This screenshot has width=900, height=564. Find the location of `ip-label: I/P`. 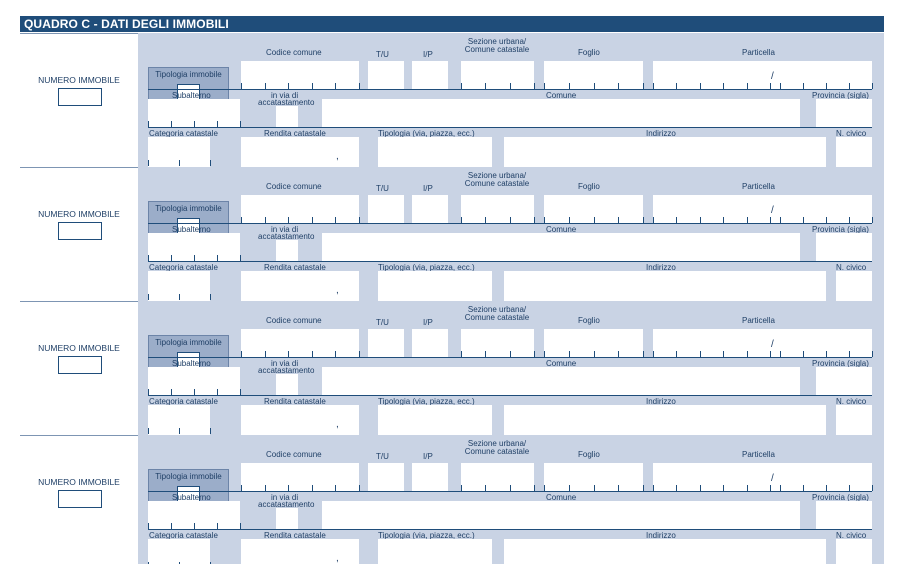

ip-label: I/P is located at coordinates (428, 322).